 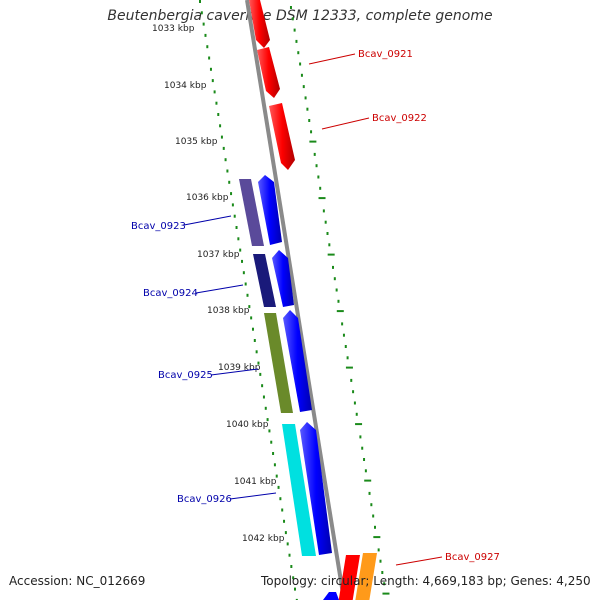 What do you see at coordinates (196, 142) in the screenshot?
I see `ruler-label: 1035 kbp` at bounding box center [196, 142].